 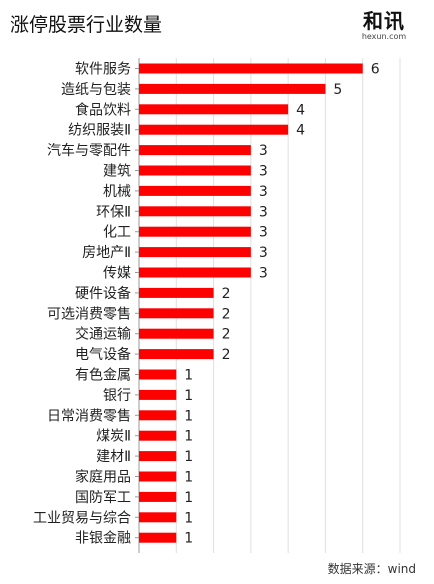 What do you see at coordinates (106, 253) in the screenshot?
I see `category-label: 房地产Ⅱ` at bounding box center [106, 253].